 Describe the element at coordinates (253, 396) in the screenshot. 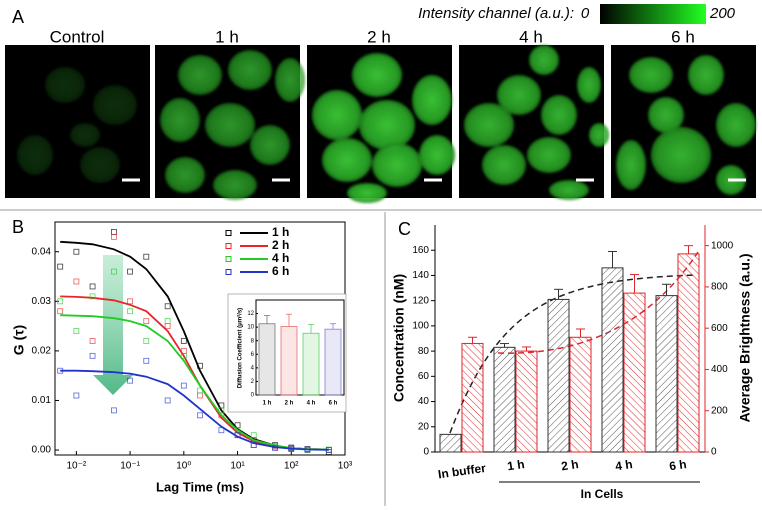

I see `y-tick-label: 0` at that location.